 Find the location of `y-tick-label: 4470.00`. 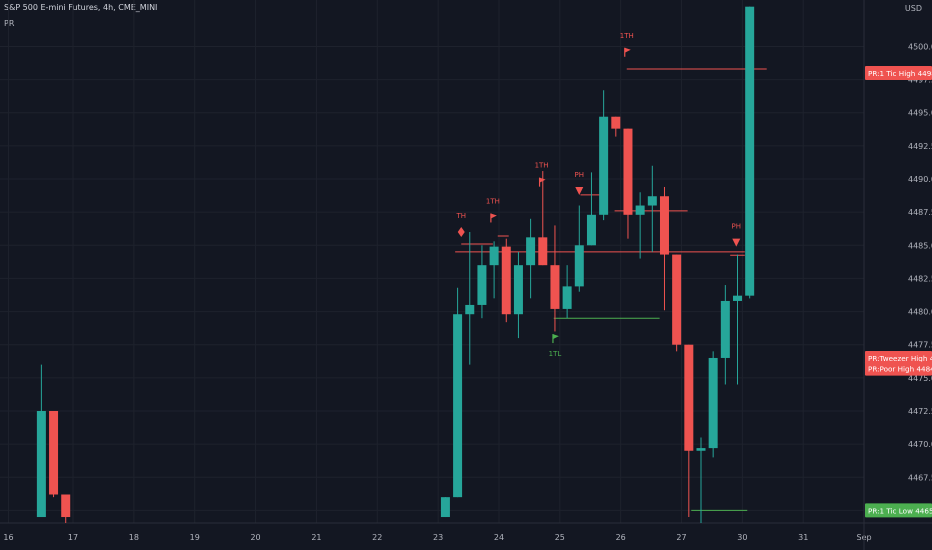

y-tick-label: 4470.00 is located at coordinates (920, 444).